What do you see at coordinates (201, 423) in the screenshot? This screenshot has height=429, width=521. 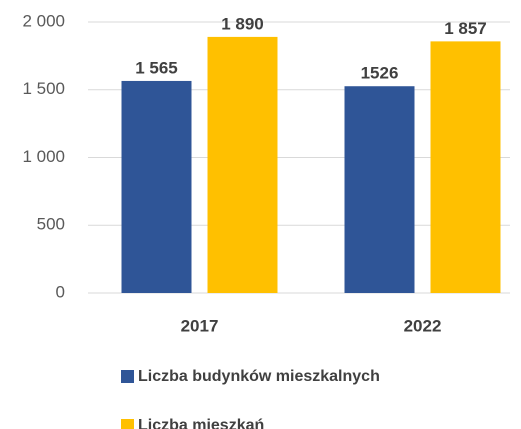 I see `legend-label: Liczba mieszkań` at bounding box center [201, 423].